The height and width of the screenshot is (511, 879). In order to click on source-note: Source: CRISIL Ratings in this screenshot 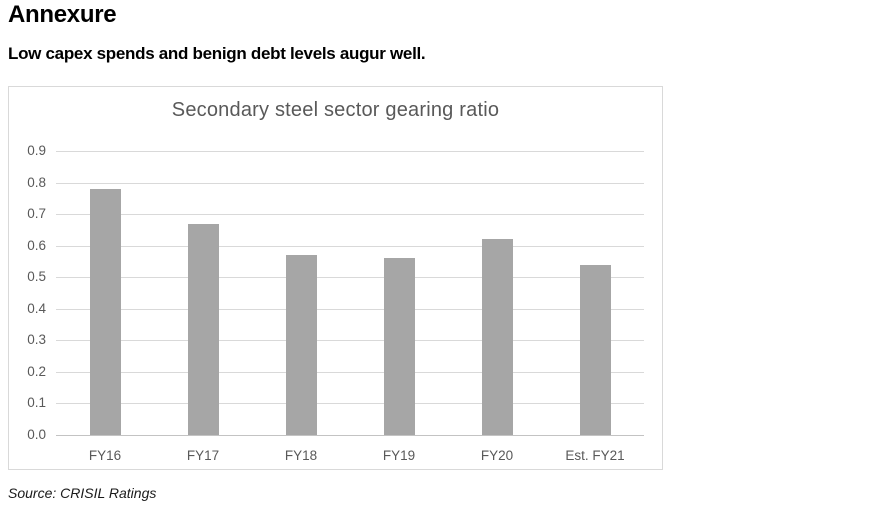, I will do `click(82, 493)`.